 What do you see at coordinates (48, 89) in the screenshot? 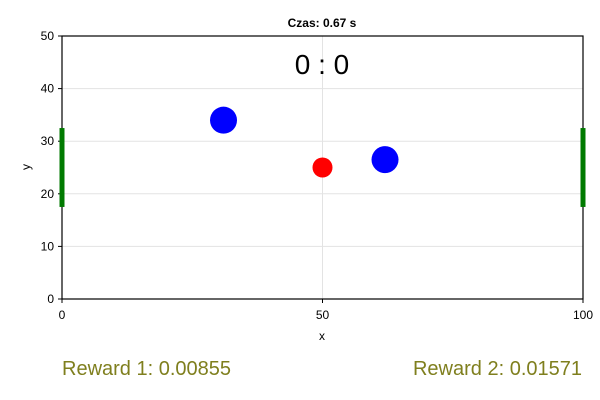
I see `y-tick-label: 40` at bounding box center [48, 89].